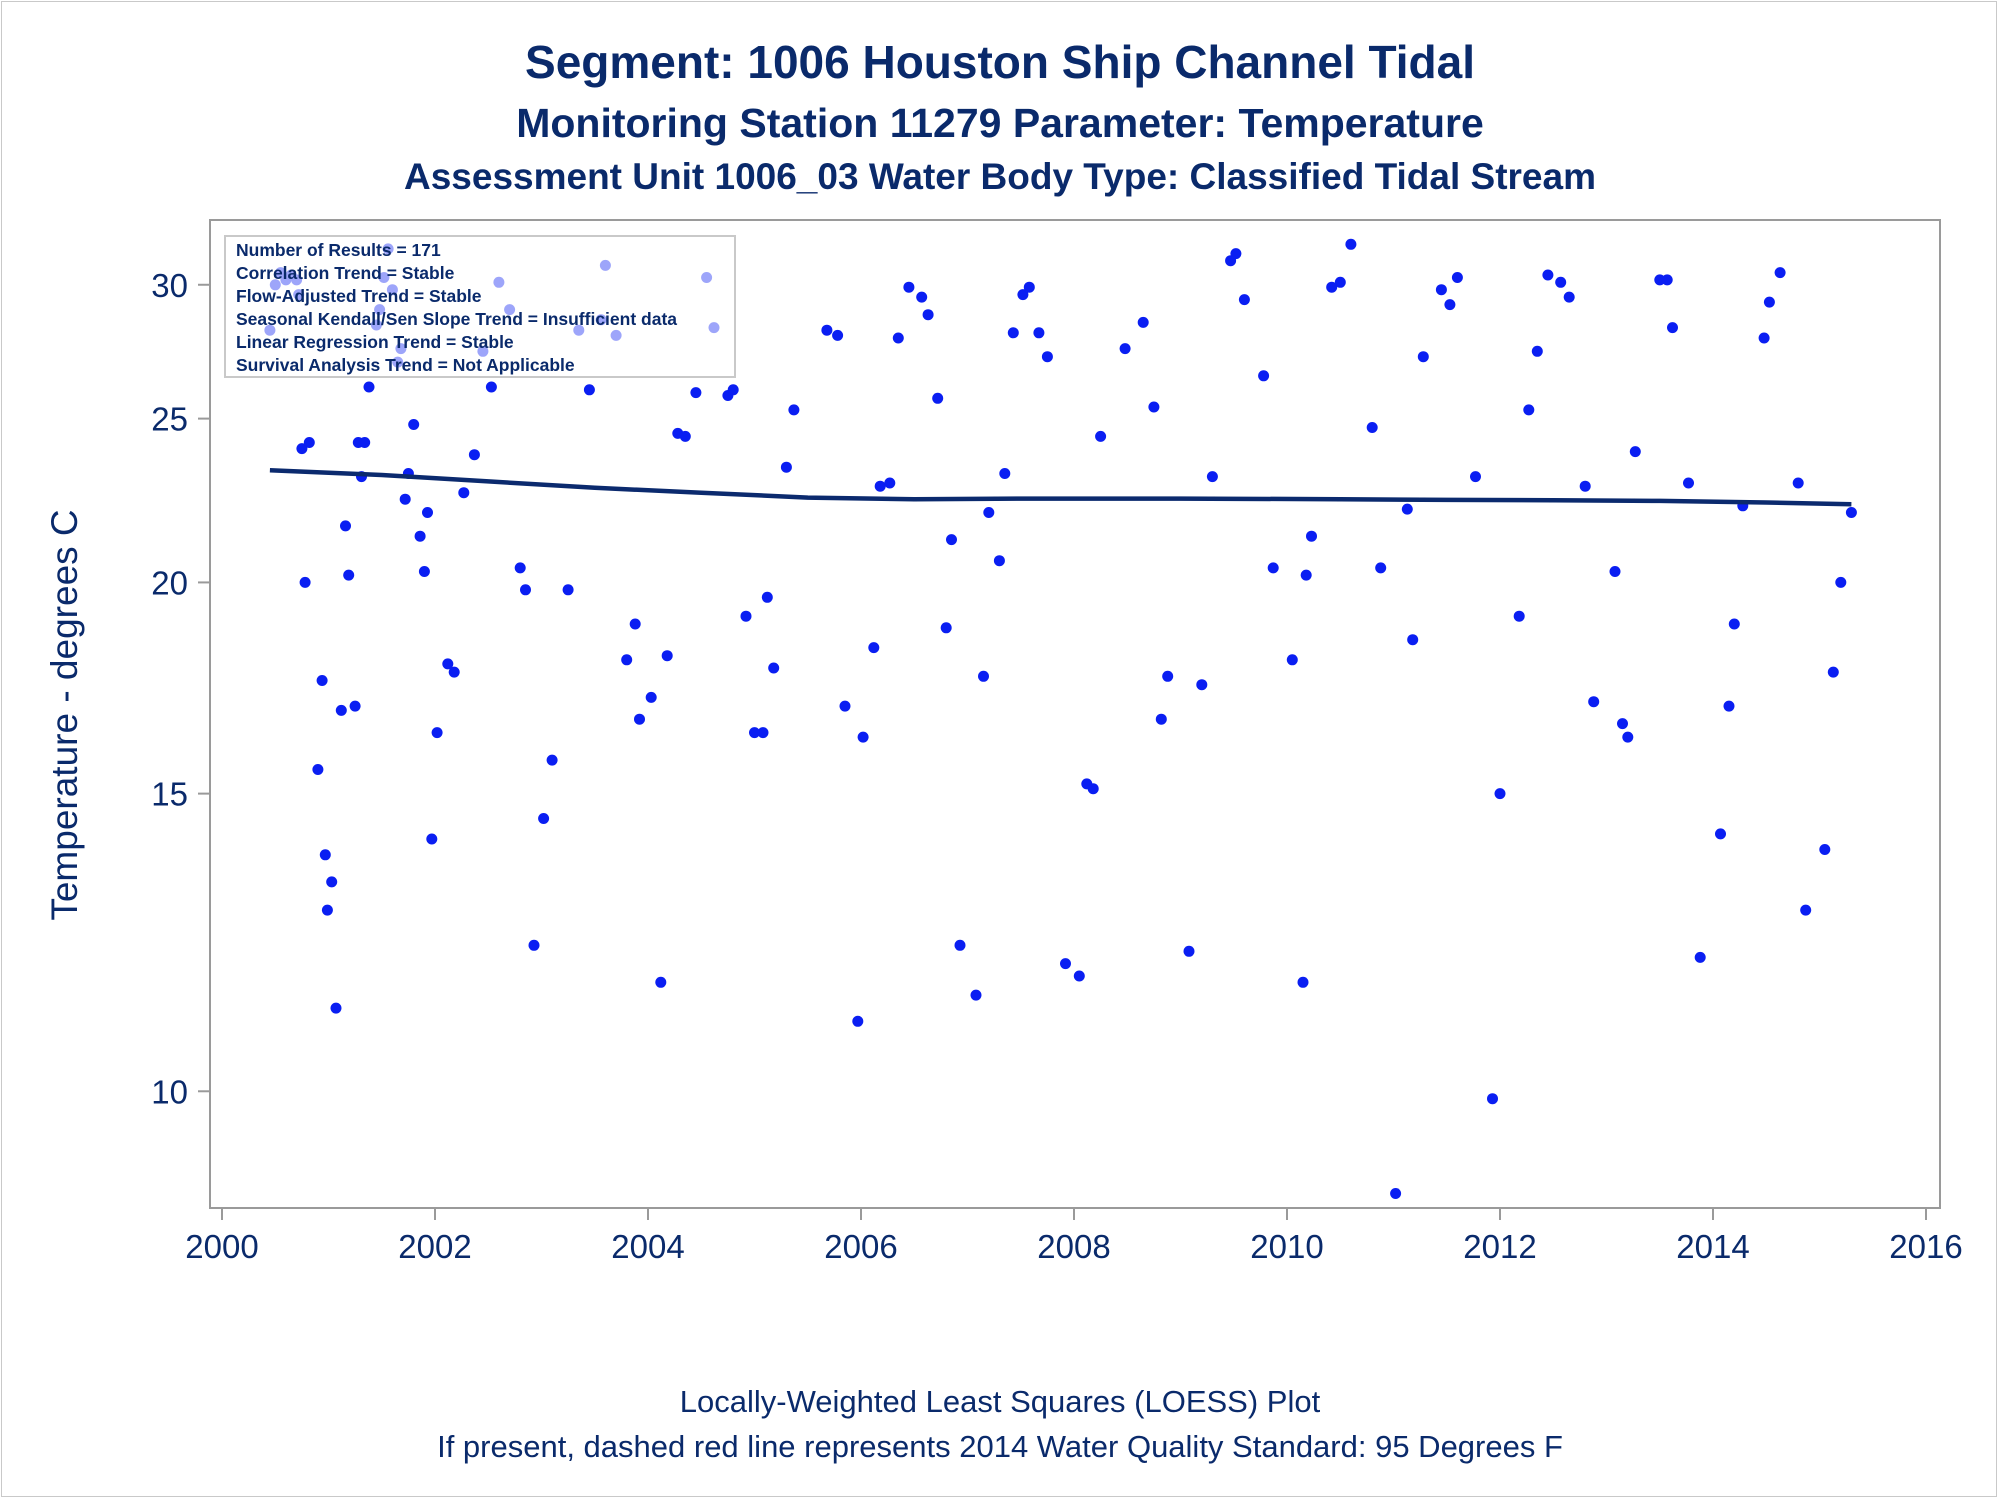 This screenshot has width=2000, height=1500. What do you see at coordinates (169, 285) in the screenshot?
I see `y-tick-label: 30` at bounding box center [169, 285].